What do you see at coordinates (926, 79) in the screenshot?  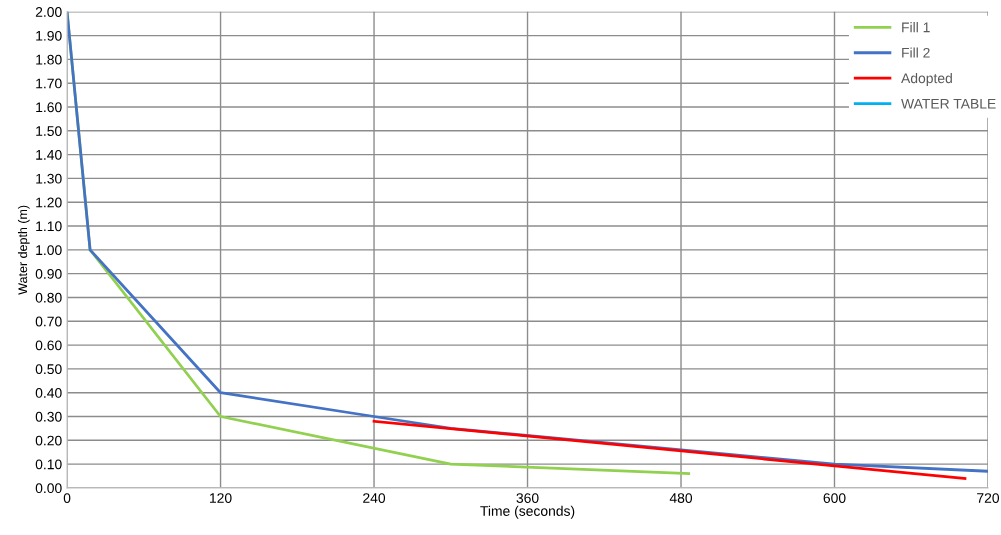 I see `legend-label: Adopted` at bounding box center [926, 79].